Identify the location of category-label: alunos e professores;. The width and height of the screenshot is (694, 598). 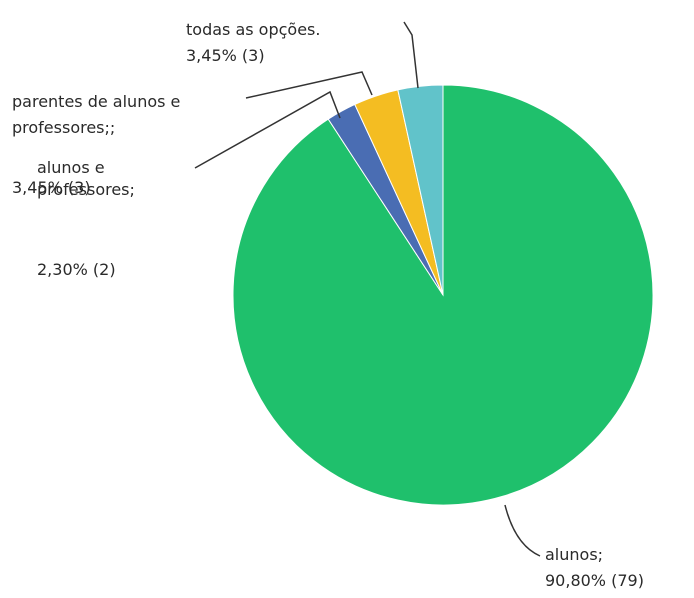
(86, 178).